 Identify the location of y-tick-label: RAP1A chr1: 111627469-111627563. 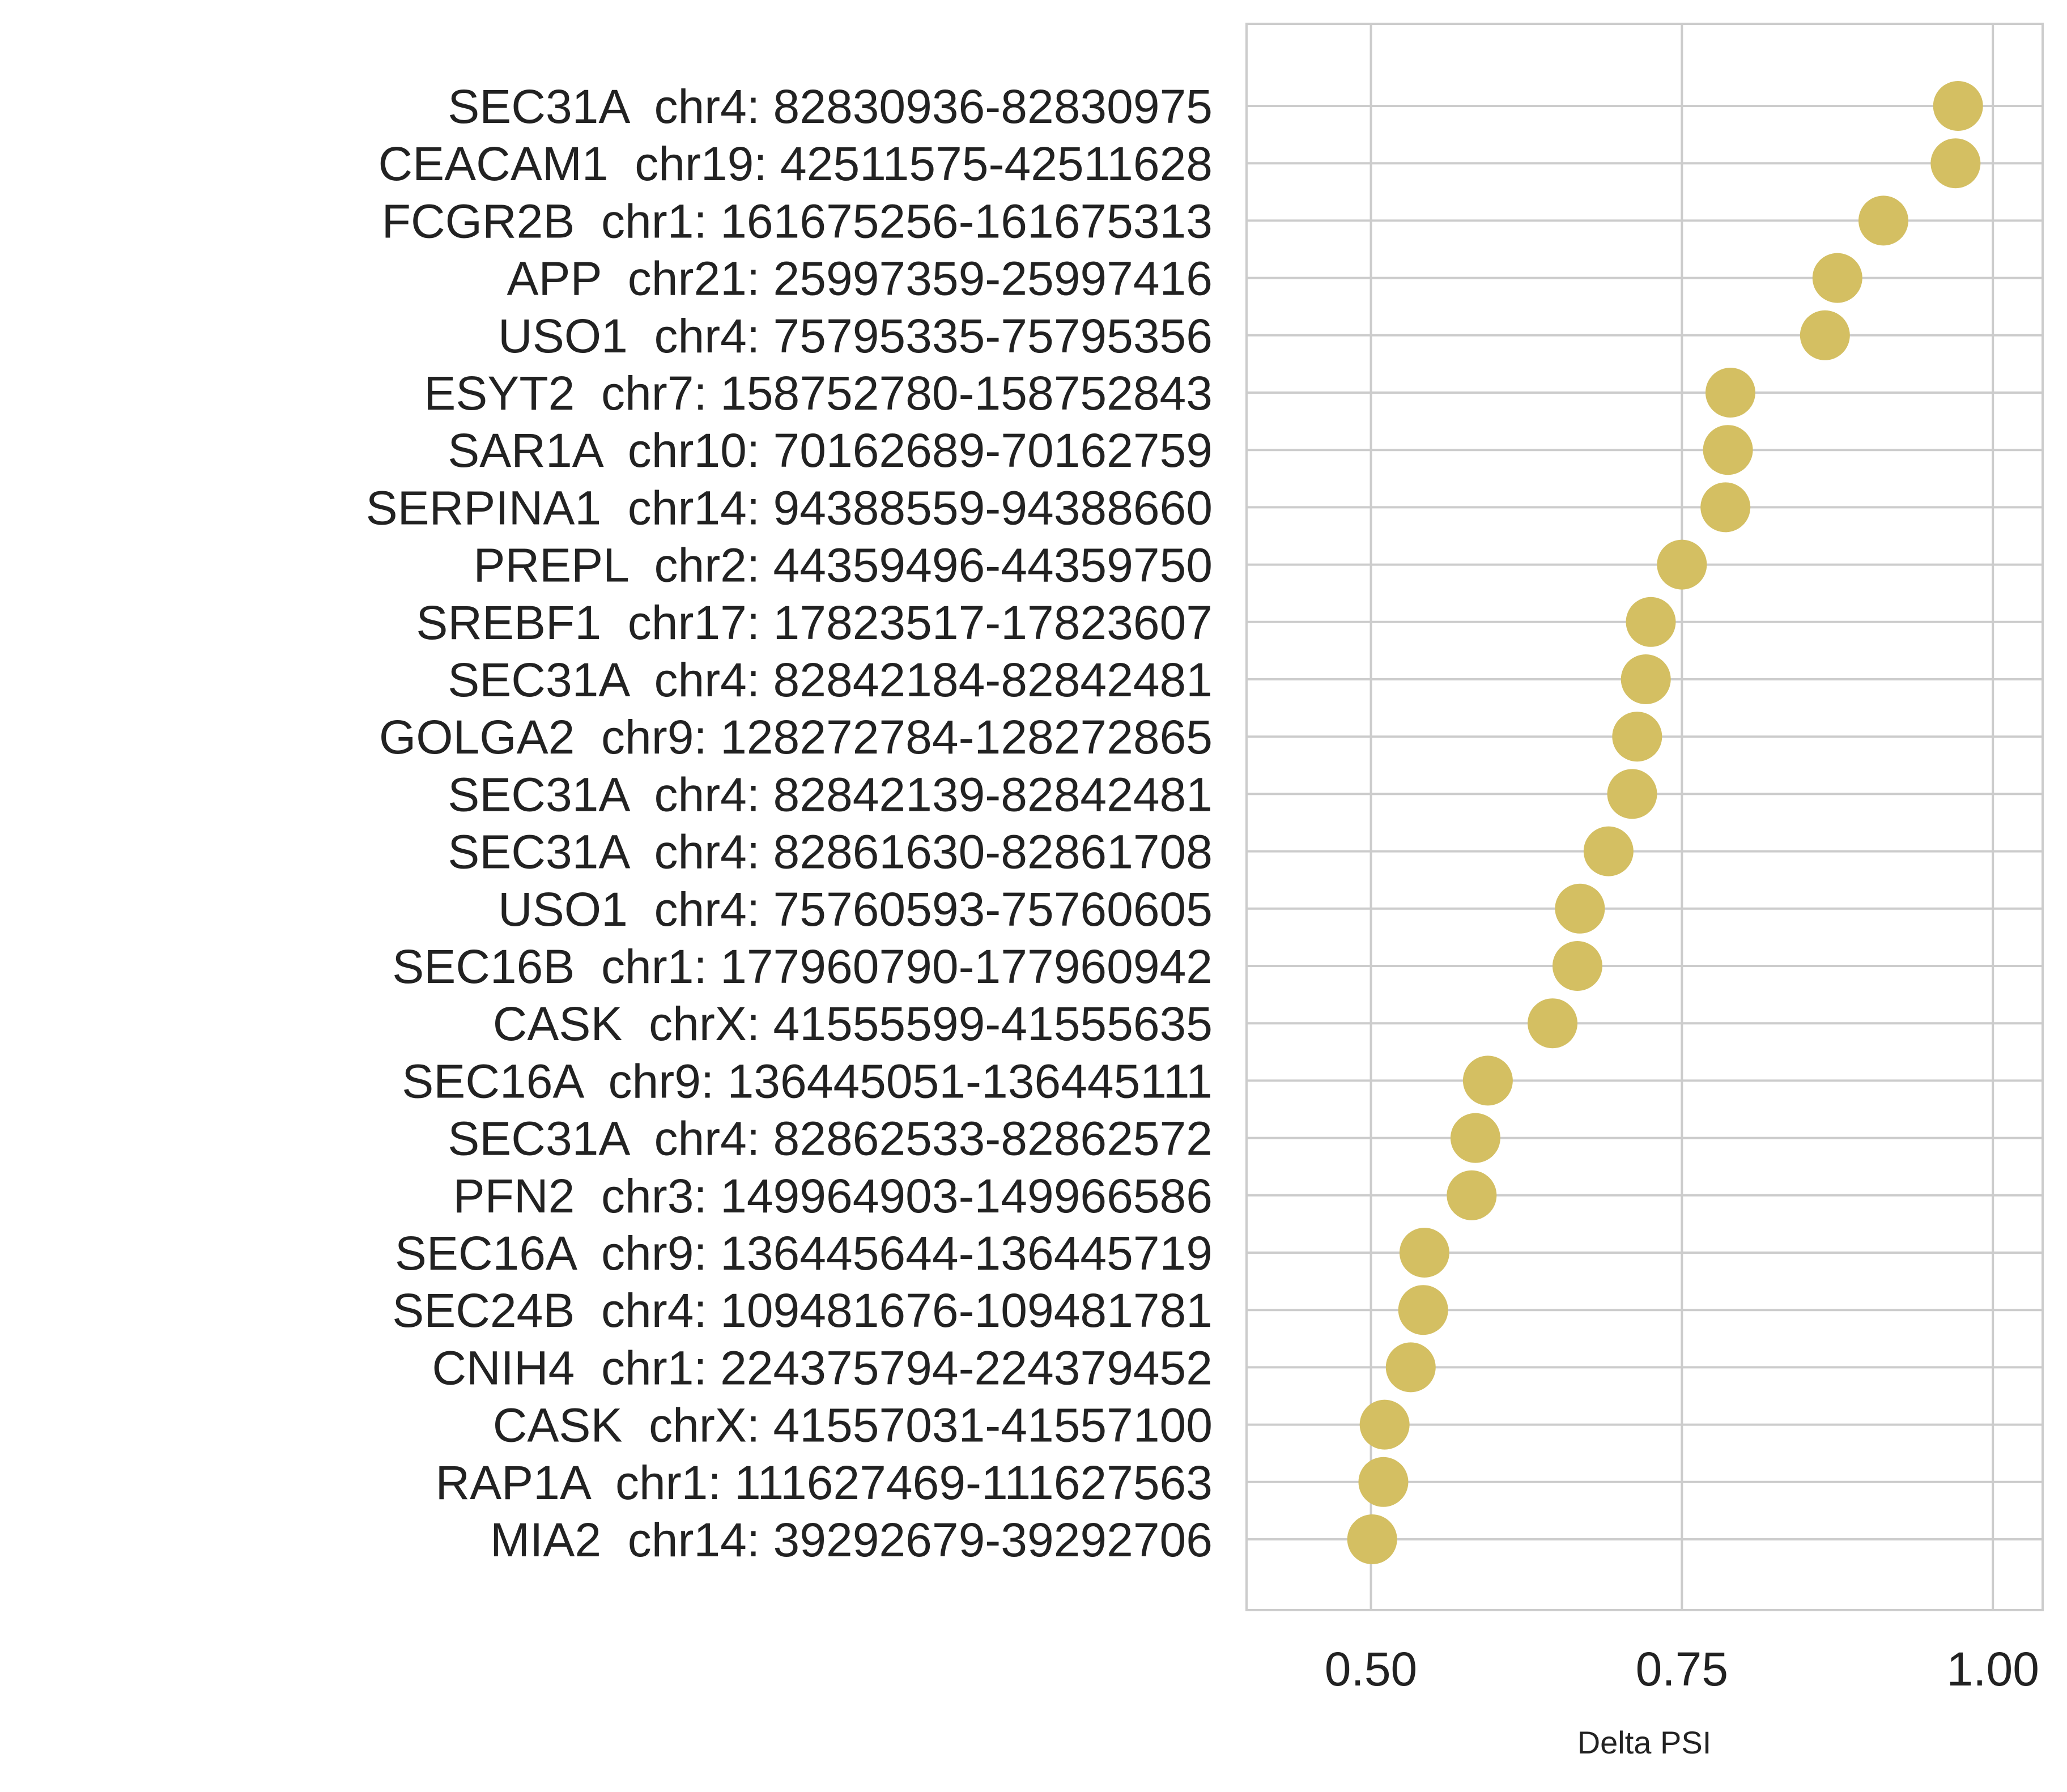
(824, 1482).